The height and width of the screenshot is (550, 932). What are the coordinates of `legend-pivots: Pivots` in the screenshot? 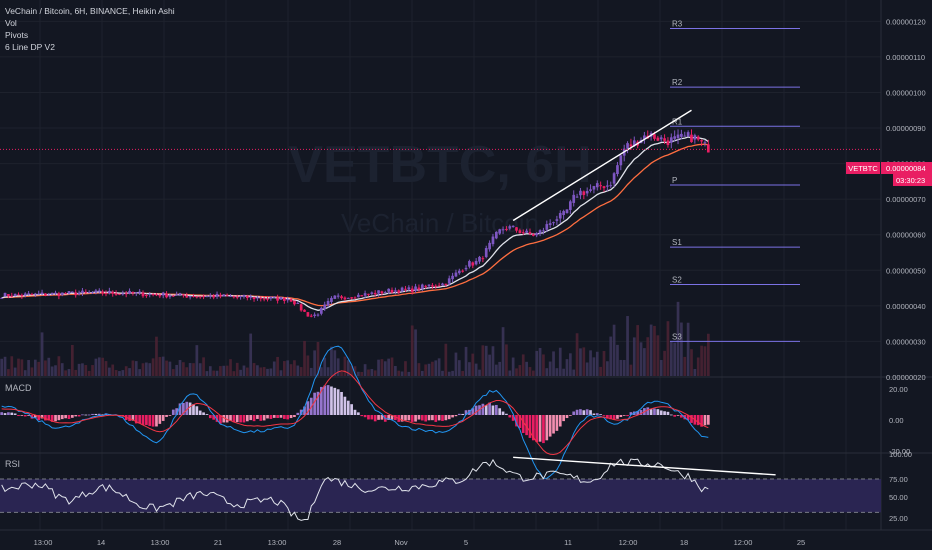 It's located at (16, 35).